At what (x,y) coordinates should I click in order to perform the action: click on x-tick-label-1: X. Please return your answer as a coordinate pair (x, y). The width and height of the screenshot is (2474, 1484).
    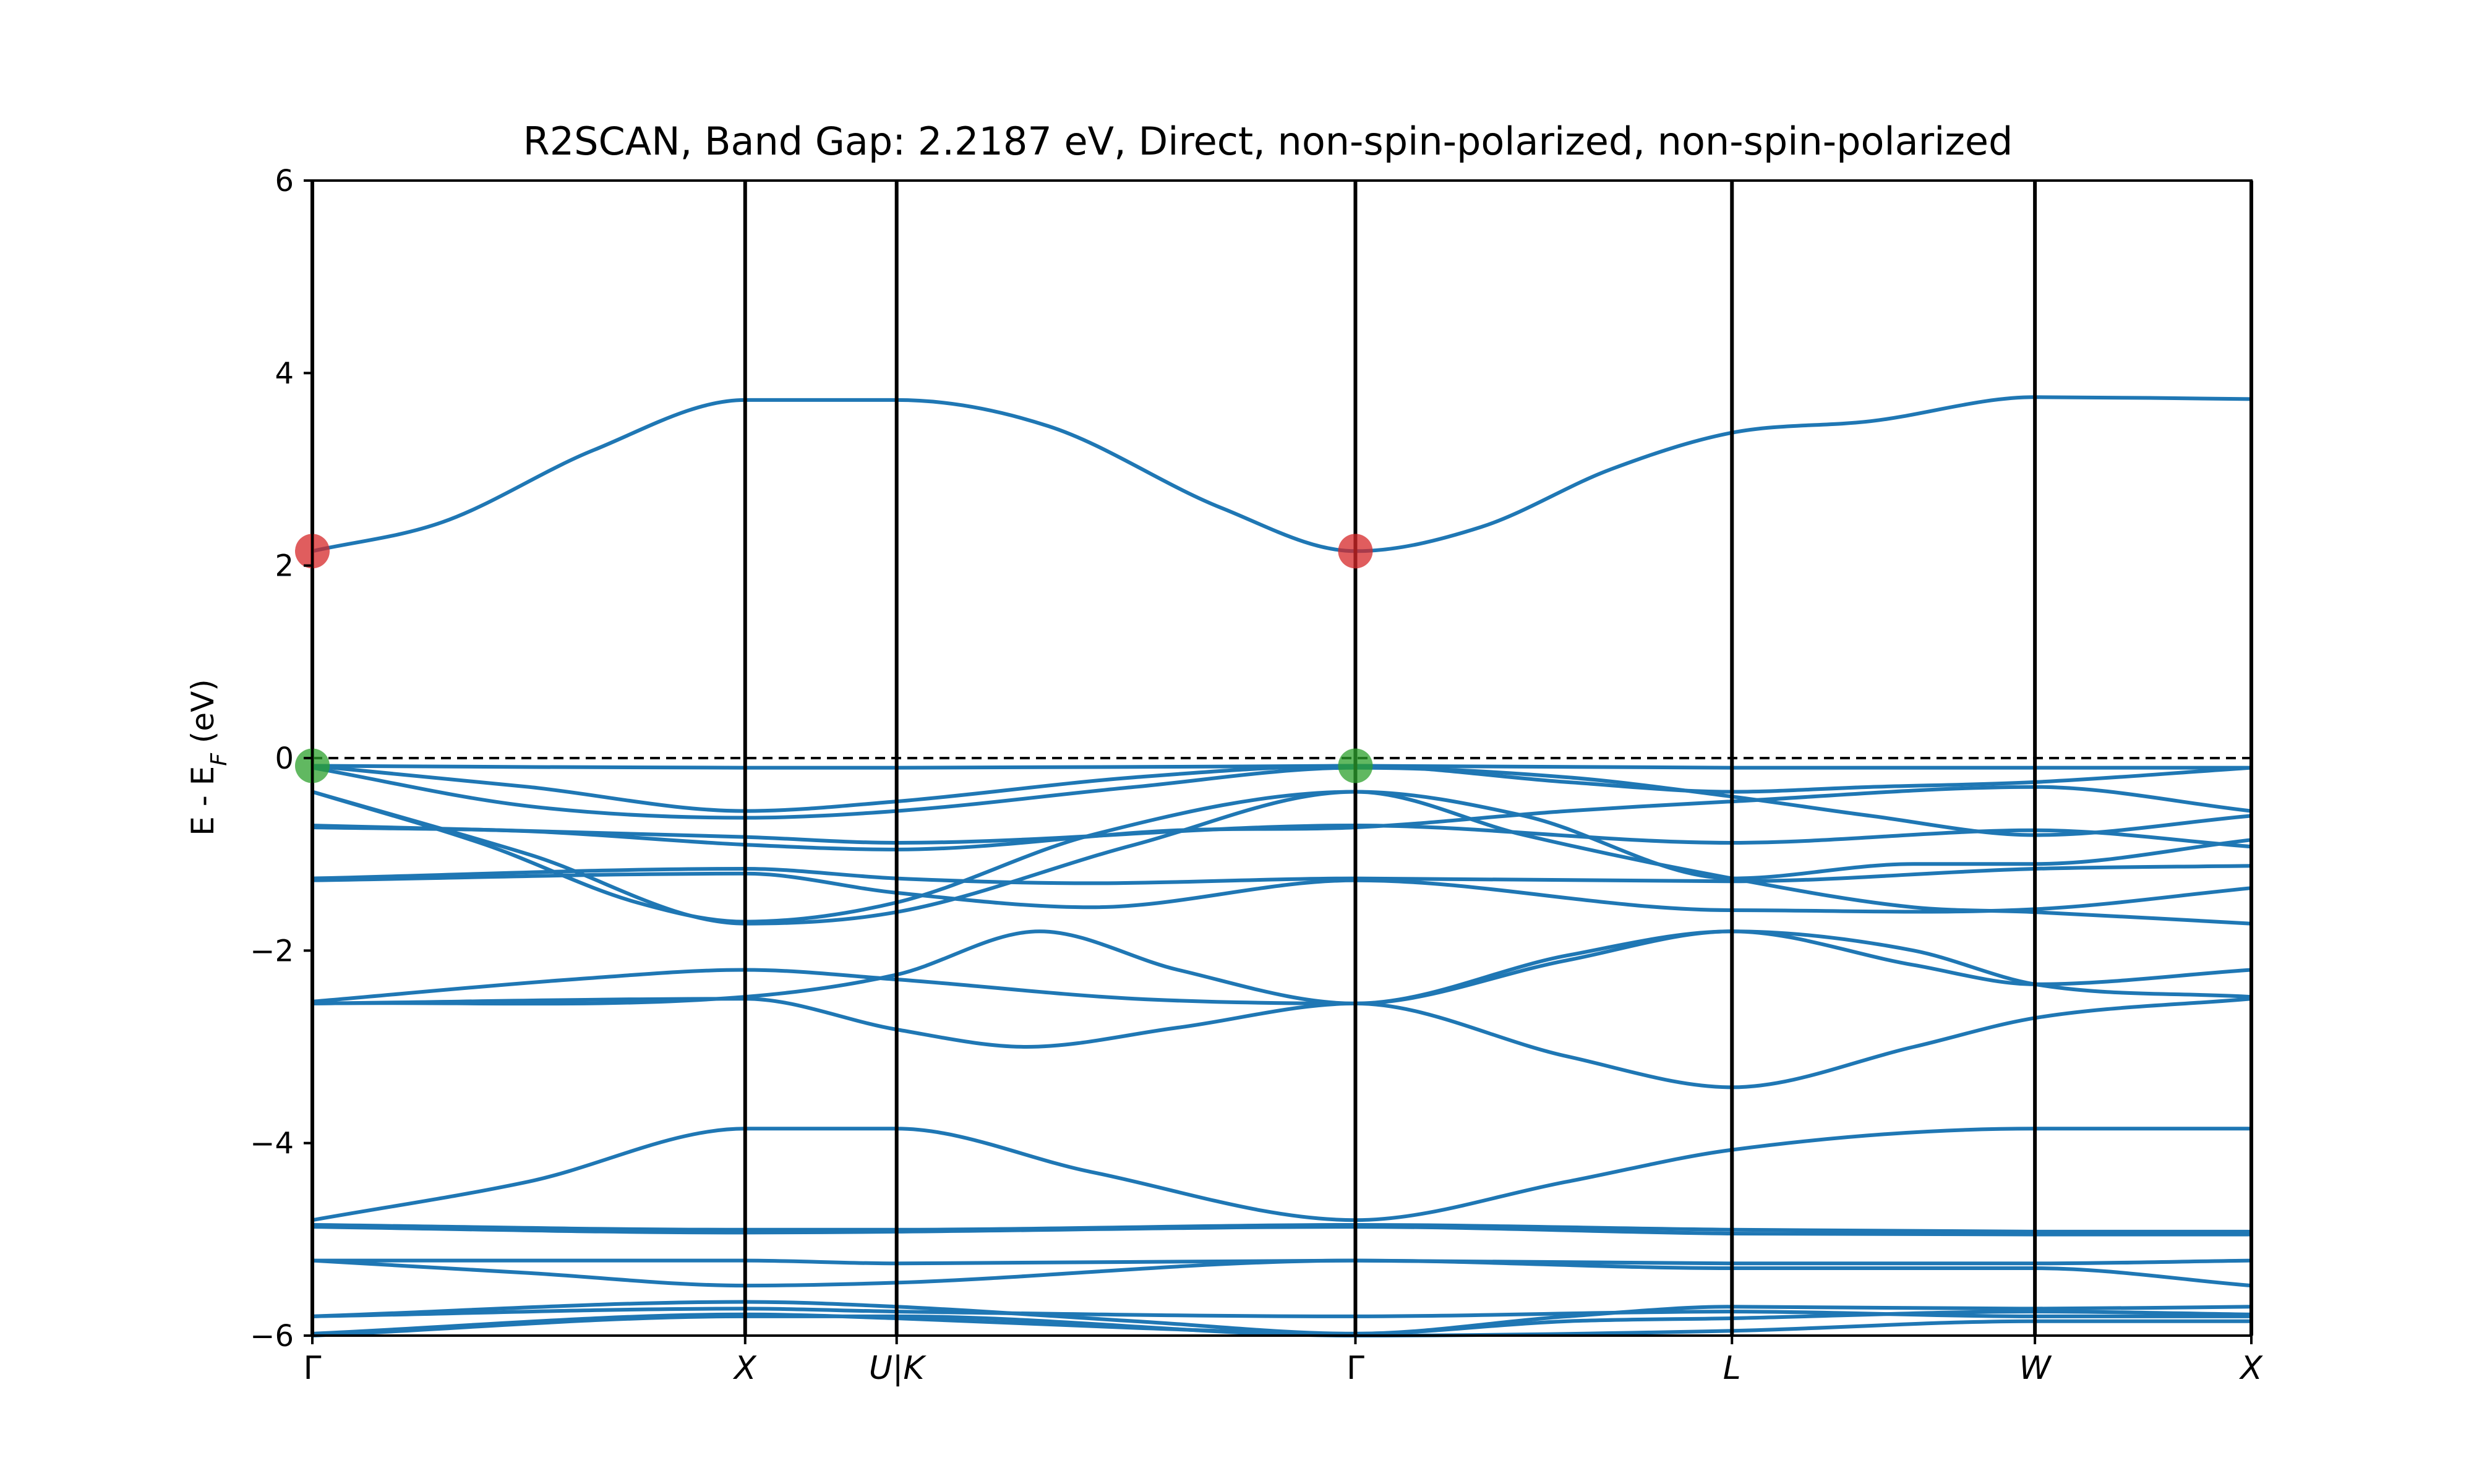
    Looking at the image, I should click on (744, 1368).